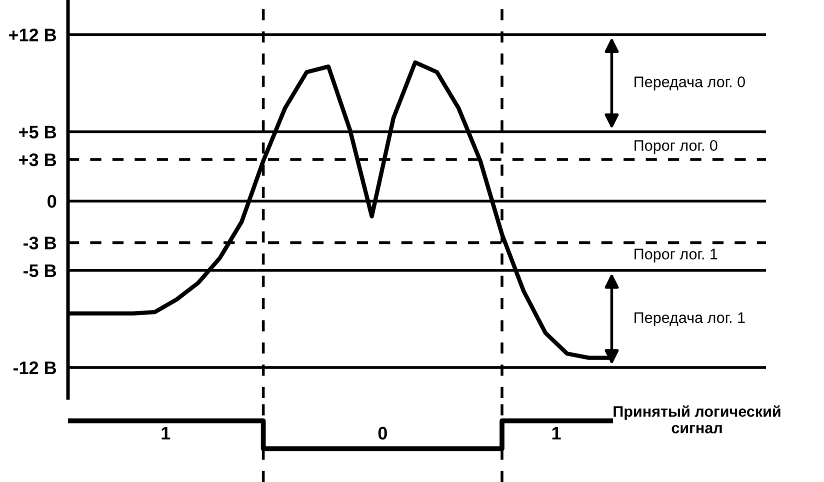 Image resolution: width=824 pixels, height=482 pixels. Describe the element at coordinates (382, 433) in the screenshot. I see `annotation: 0` at that location.